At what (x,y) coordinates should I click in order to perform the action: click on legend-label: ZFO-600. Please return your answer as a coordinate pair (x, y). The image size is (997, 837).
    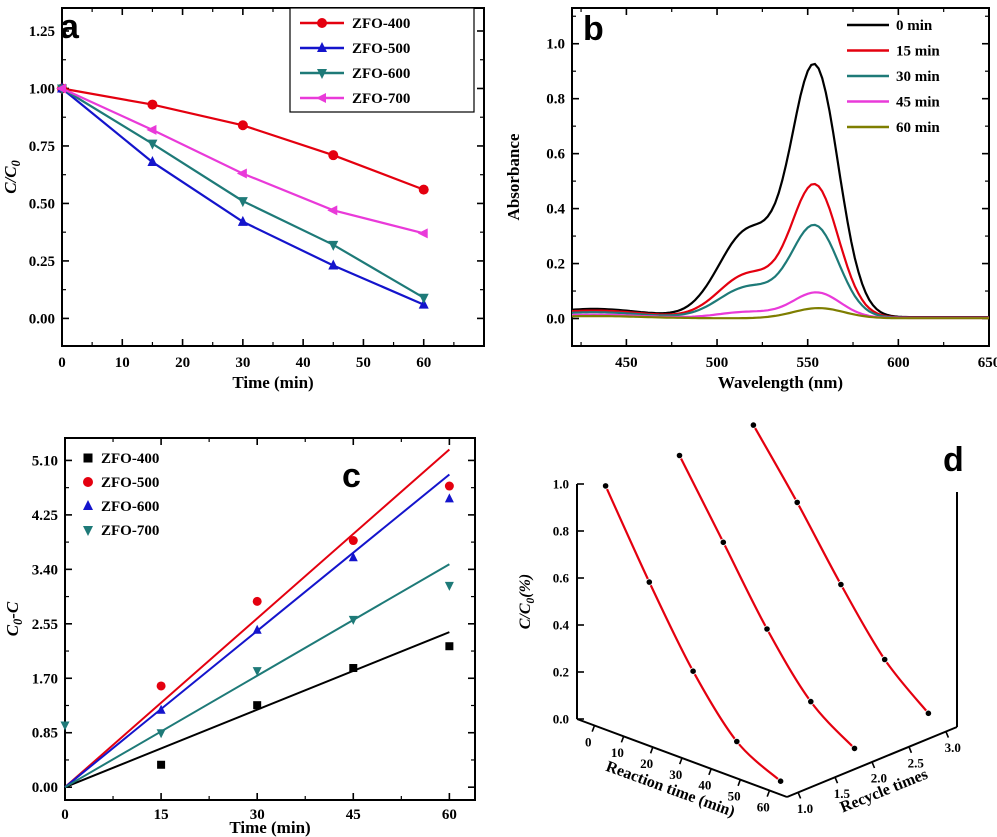
    Looking at the image, I should click on (130, 507).